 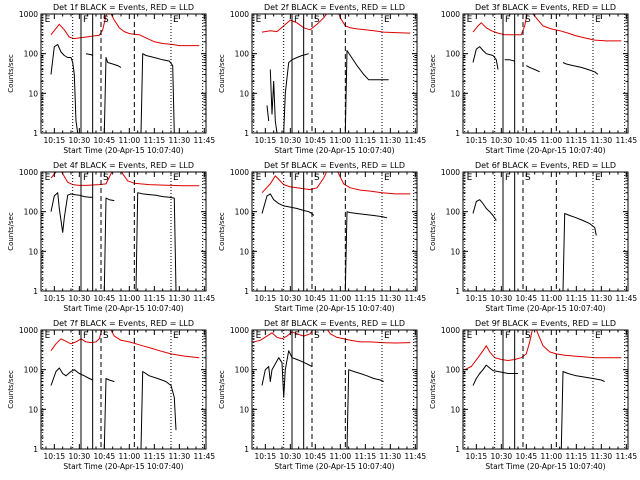 What do you see at coordinates (123, 7) in the screenshot?
I see `panel-title: Det 1f BLACK = Events, RED = LLD` at bounding box center [123, 7].